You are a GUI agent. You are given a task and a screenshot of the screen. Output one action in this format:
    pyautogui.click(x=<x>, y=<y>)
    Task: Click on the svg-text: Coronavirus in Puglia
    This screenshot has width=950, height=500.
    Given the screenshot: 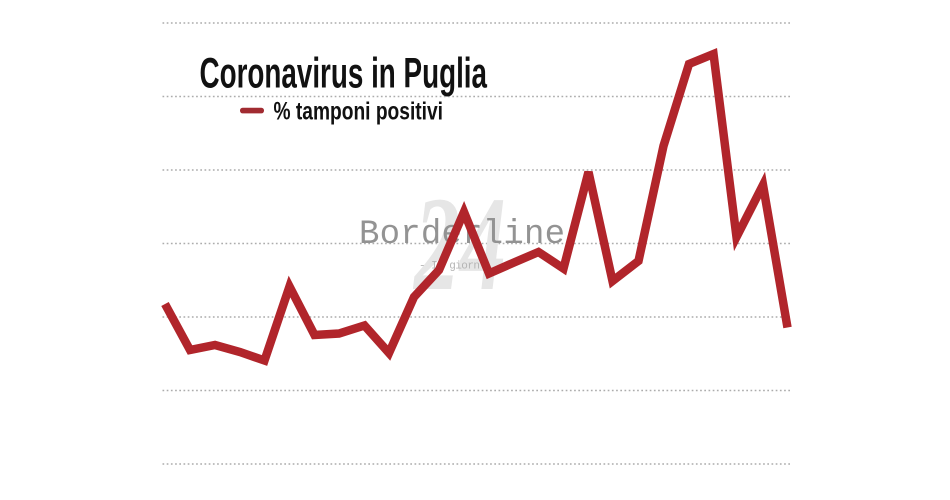 What is the action you would take?
    pyautogui.click(x=344, y=73)
    